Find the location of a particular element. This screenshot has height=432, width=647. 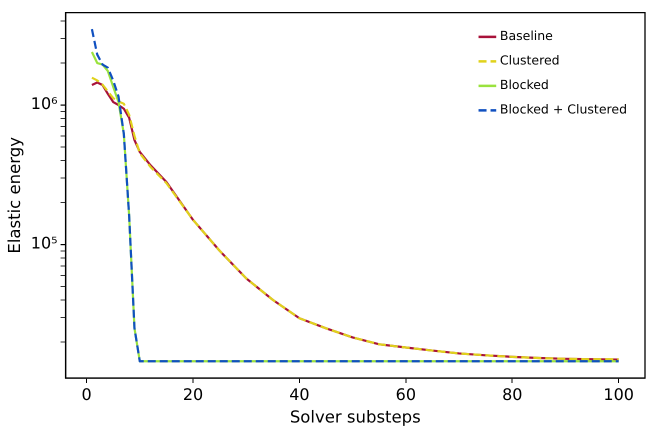

y-tick-label: 10⁵ is located at coordinates (44, 243).